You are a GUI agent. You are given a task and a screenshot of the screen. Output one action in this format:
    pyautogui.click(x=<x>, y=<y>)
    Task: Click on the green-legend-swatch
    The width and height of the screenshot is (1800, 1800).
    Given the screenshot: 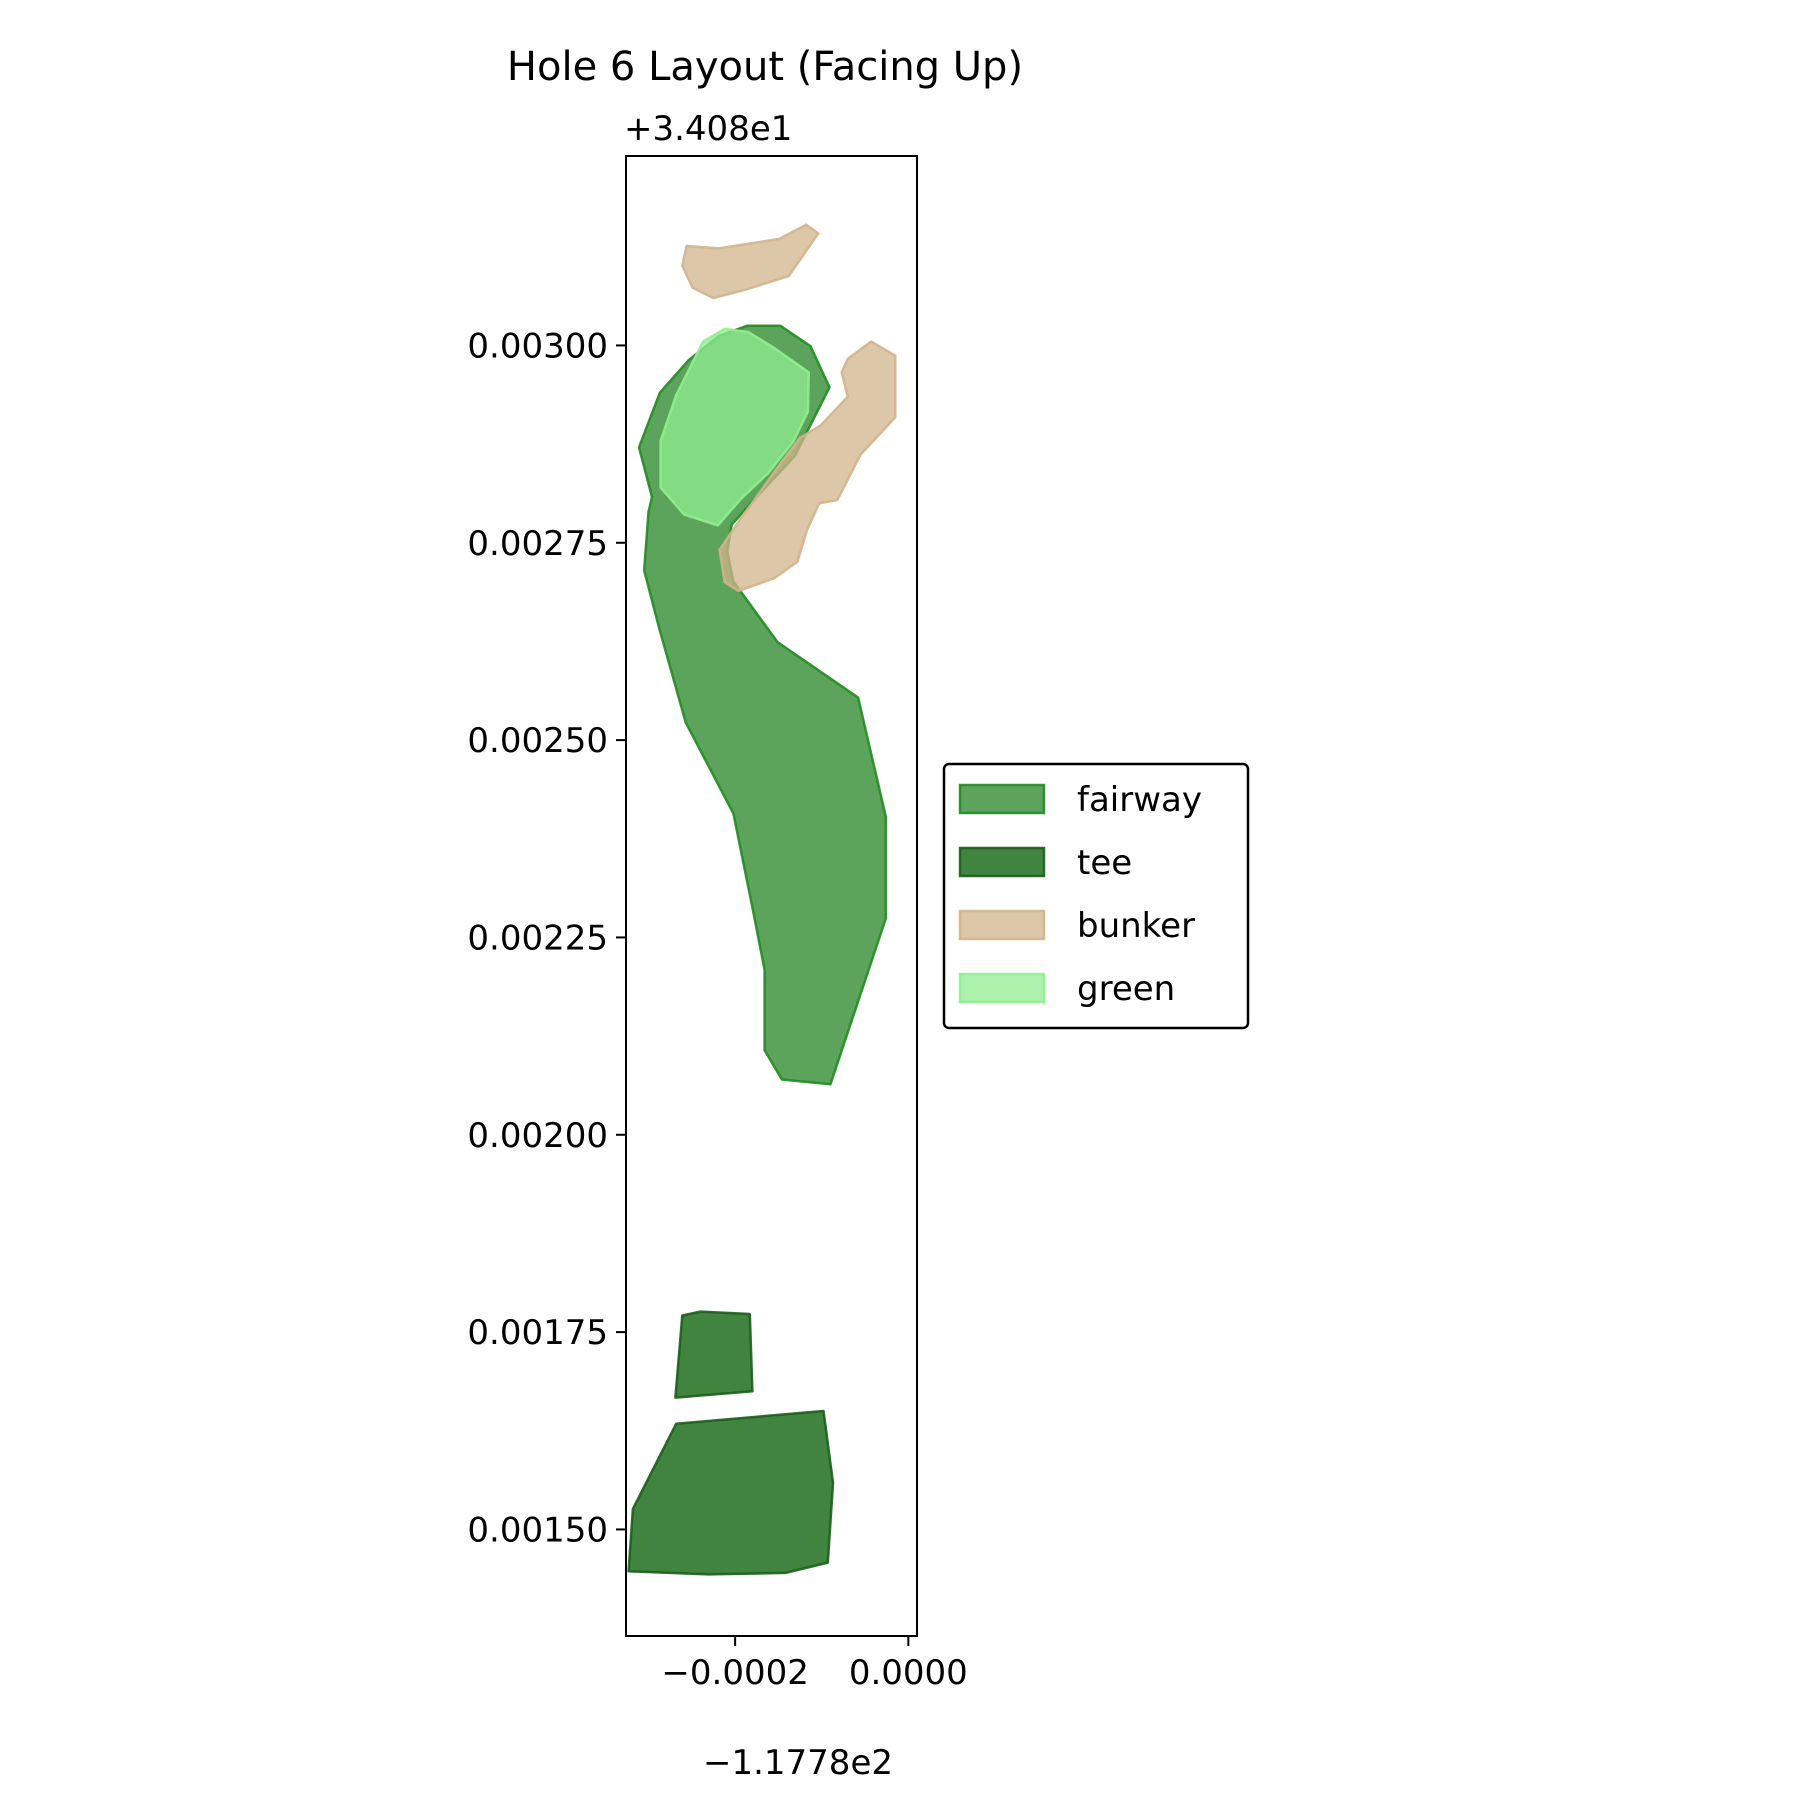 What is the action you would take?
    pyautogui.click(x=1002, y=988)
    